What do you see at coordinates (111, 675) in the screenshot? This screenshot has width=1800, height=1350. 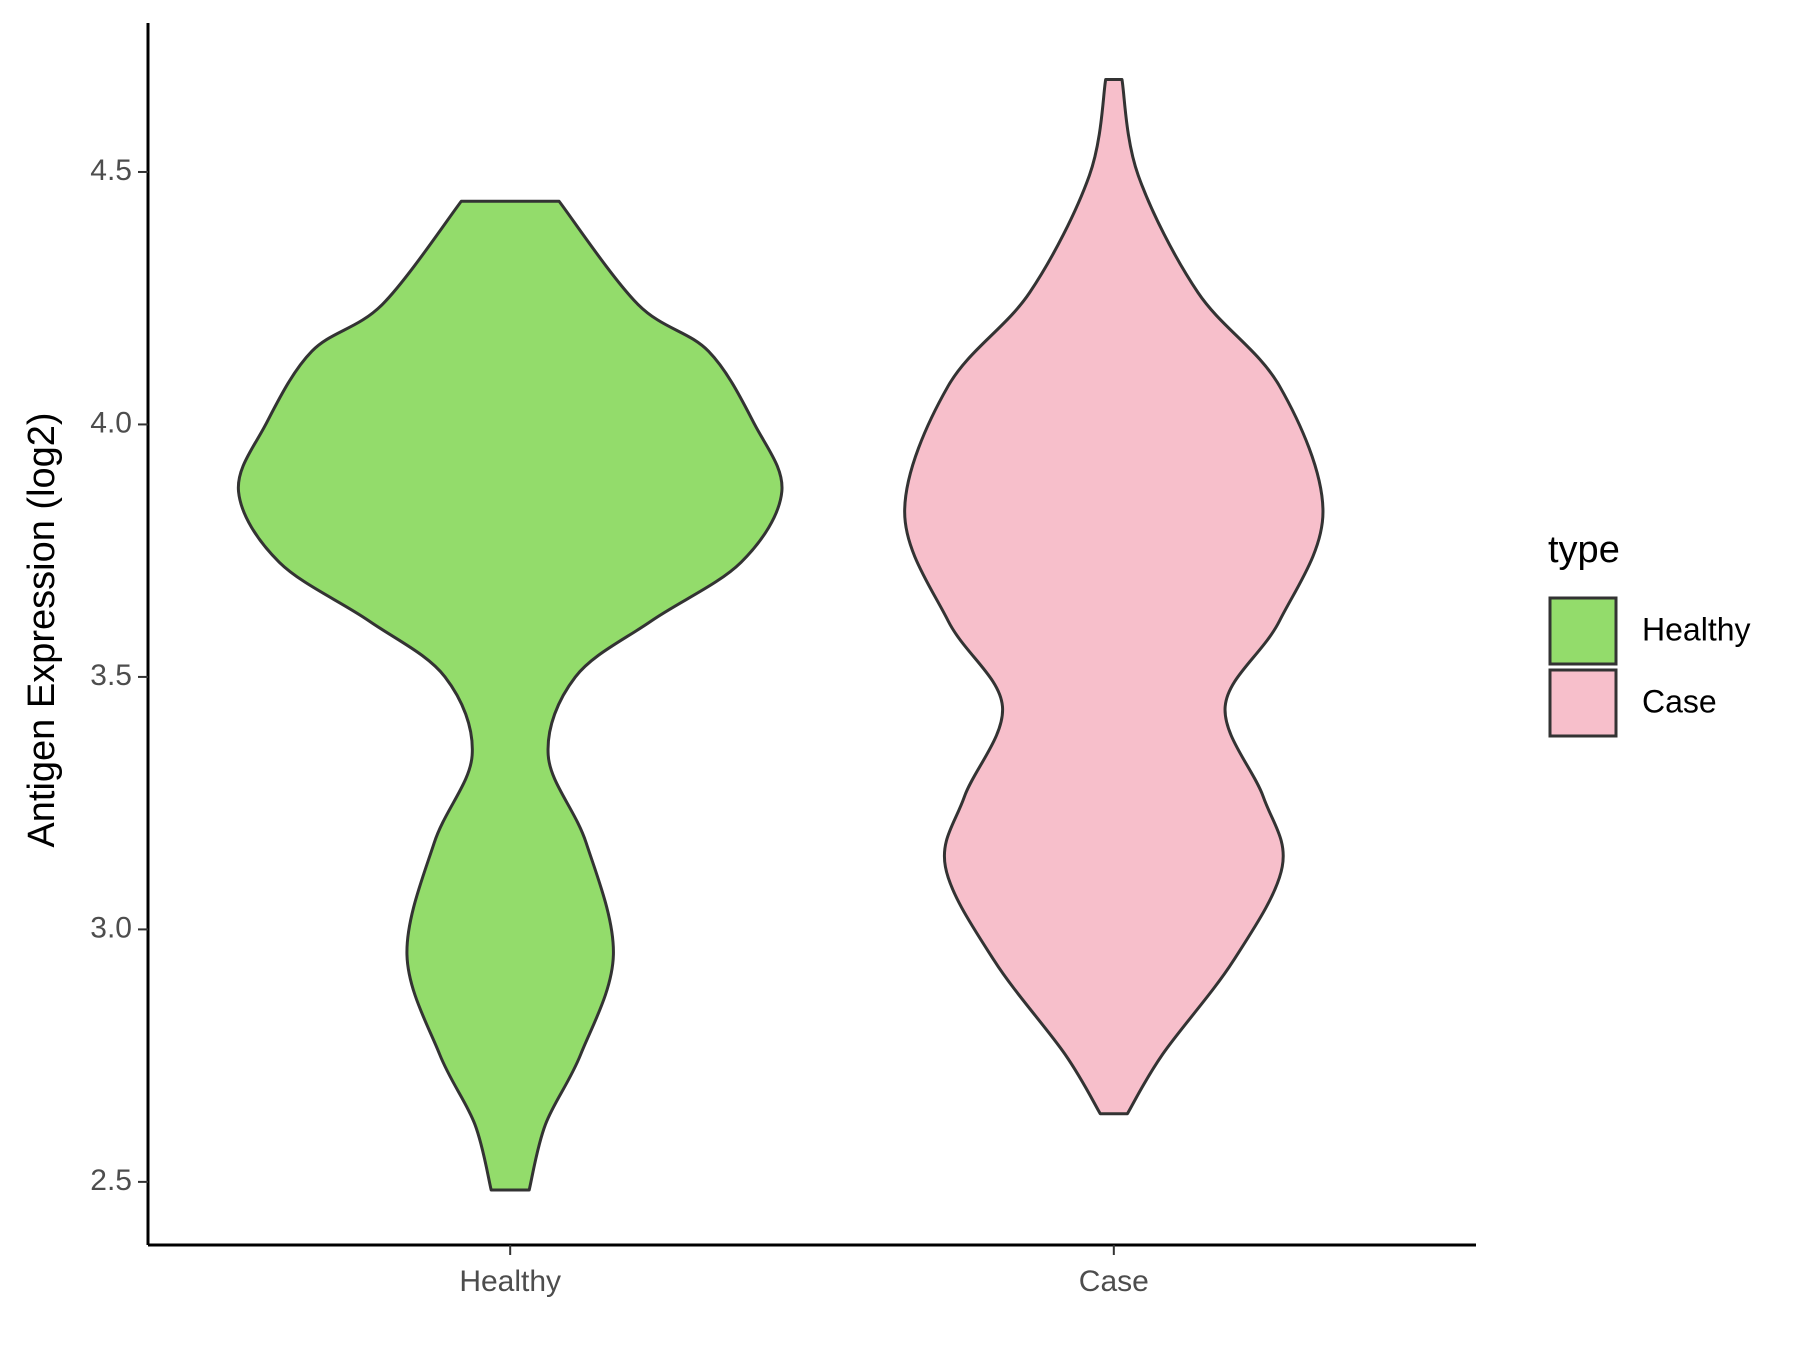 I see `y-tick-label: 3.5` at bounding box center [111, 675].